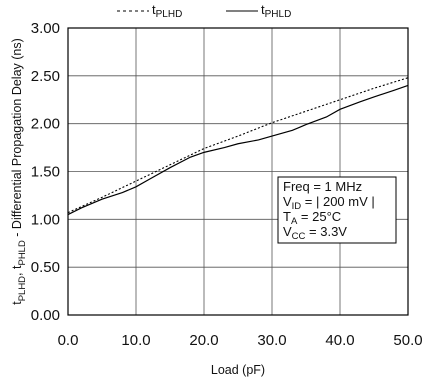 This screenshot has width=427, height=381. I want to click on x-tick-label: 50.0, so click(407, 340).